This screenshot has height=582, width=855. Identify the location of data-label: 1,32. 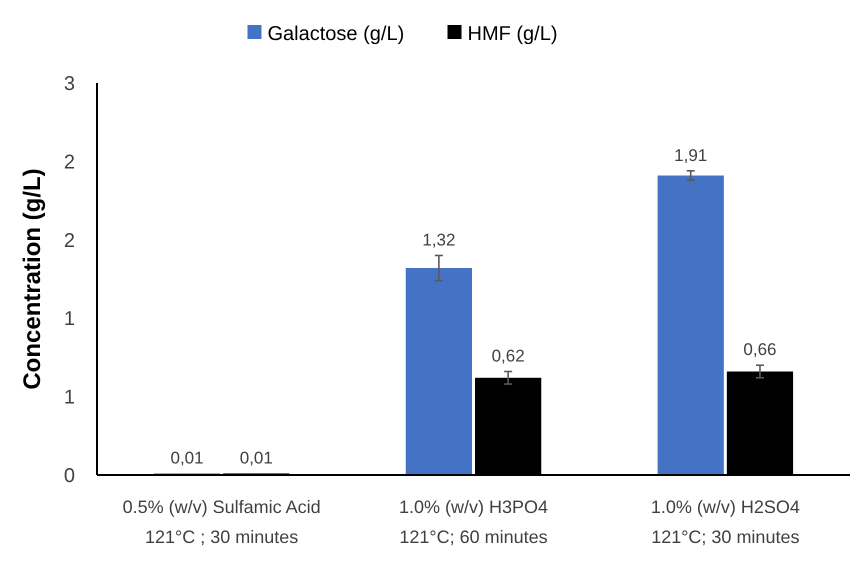
(439, 240).